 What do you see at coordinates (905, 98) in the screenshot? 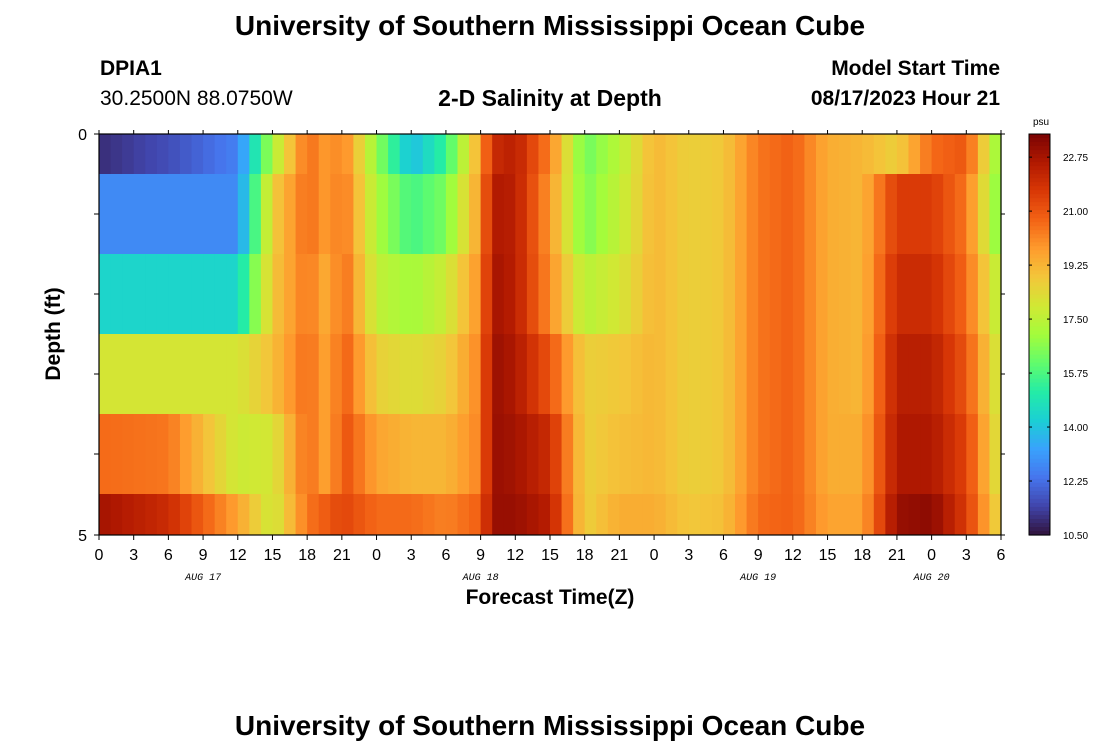
I see `model-start-value: 08/17/2023 Hour 21` at bounding box center [905, 98].